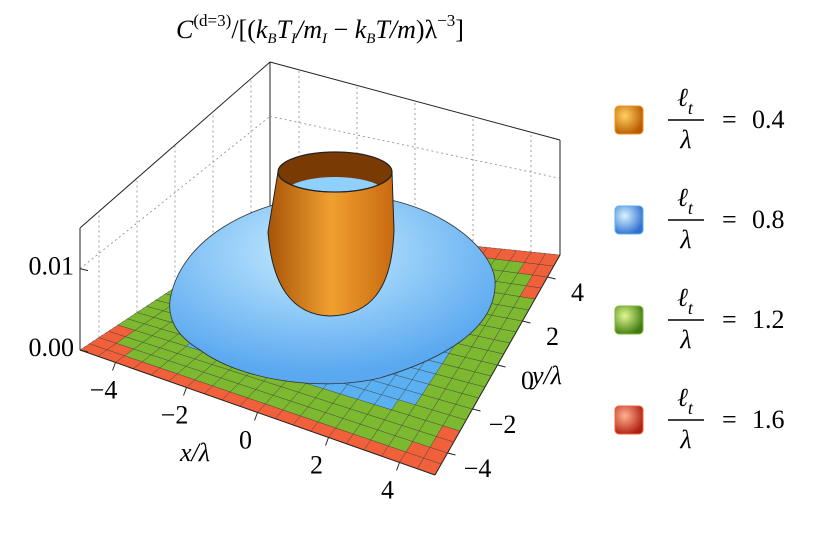 This screenshot has width=822, height=540. What do you see at coordinates (245, 439) in the screenshot?
I see `x-tick-label: 0` at bounding box center [245, 439].